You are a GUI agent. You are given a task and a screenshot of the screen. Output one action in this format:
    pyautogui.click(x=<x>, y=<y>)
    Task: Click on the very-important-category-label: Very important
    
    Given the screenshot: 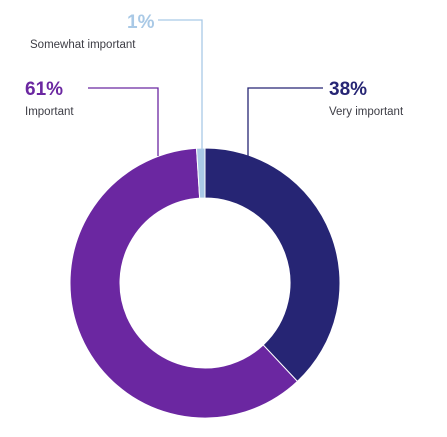 What is the action you would take?
    pyautogui.click(x=366, y=112)
    